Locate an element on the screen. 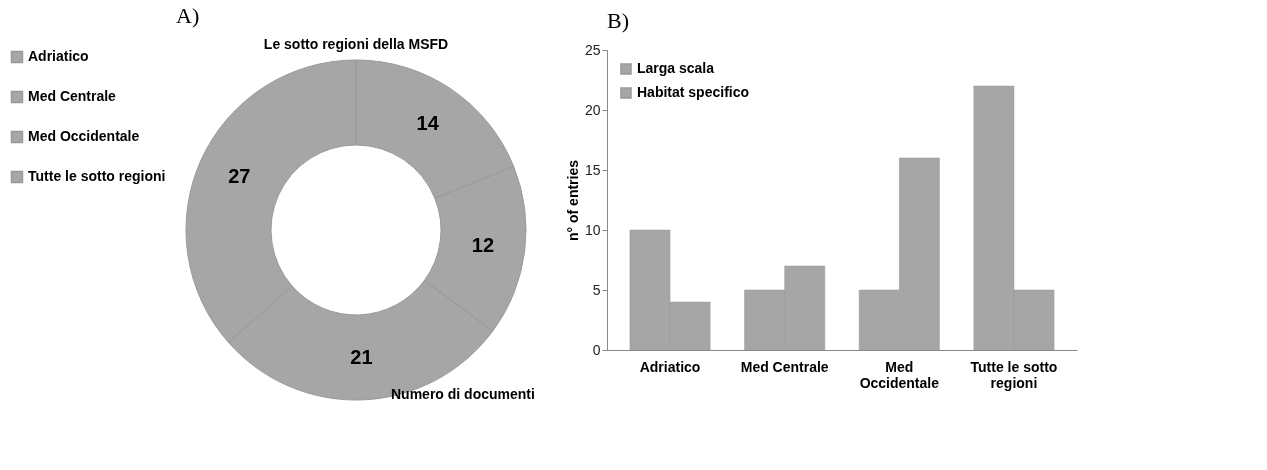 The width and height of the screenshot is (1267, 470). legend-label: Med Centrale is located at coordinates (72, 96).